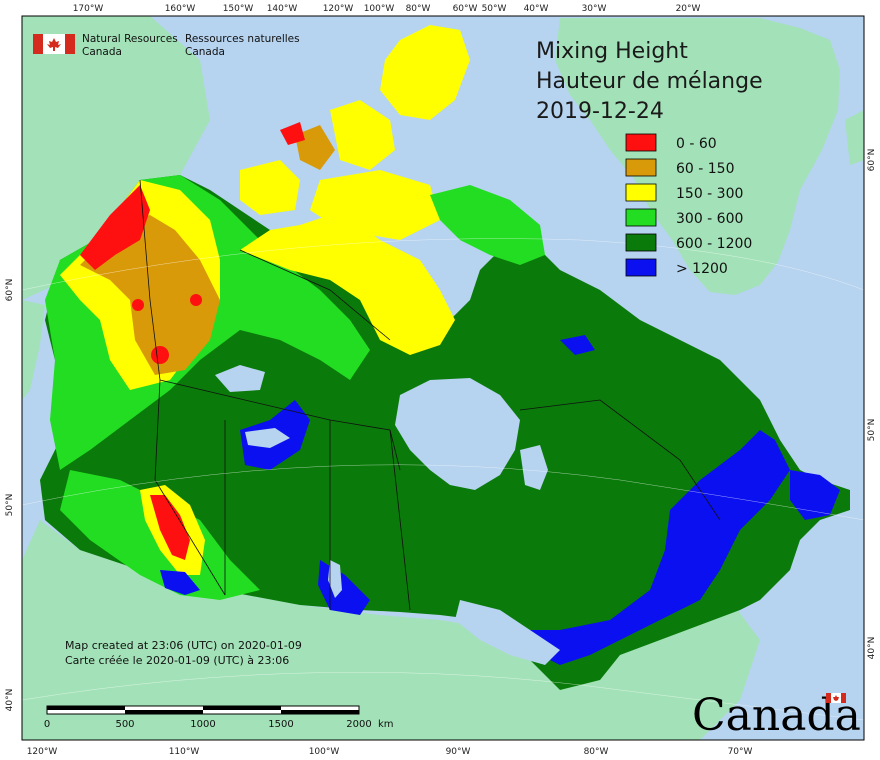  What do you see at coordinates (612, 51) in the screenshot?
I see `title-line1: Mixing Height` at bounding box center [612, 51].